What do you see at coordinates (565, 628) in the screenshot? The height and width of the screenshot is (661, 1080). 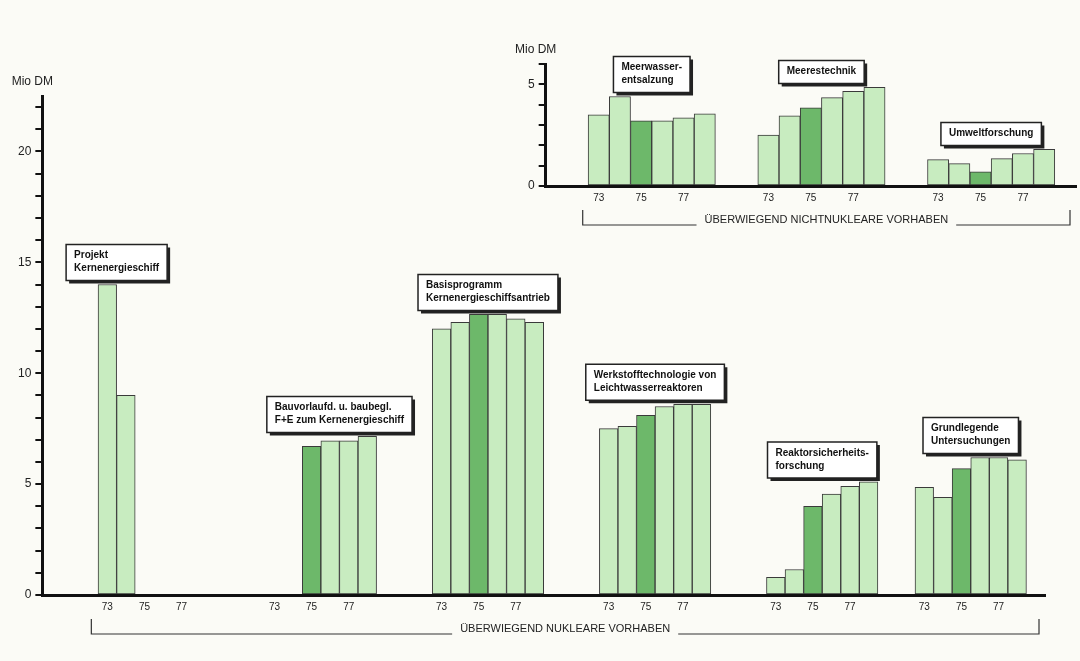 I see `text: ÜBERWIEGEND NUKLEARE VORHABEN` at bounding box center [565, 628].